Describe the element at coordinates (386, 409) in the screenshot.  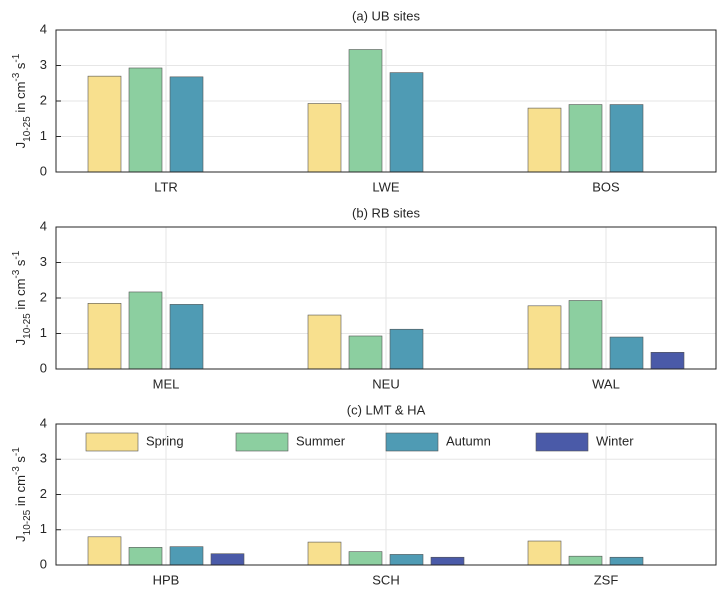
I see `panel-title: (c) LMT & HA` at that location.